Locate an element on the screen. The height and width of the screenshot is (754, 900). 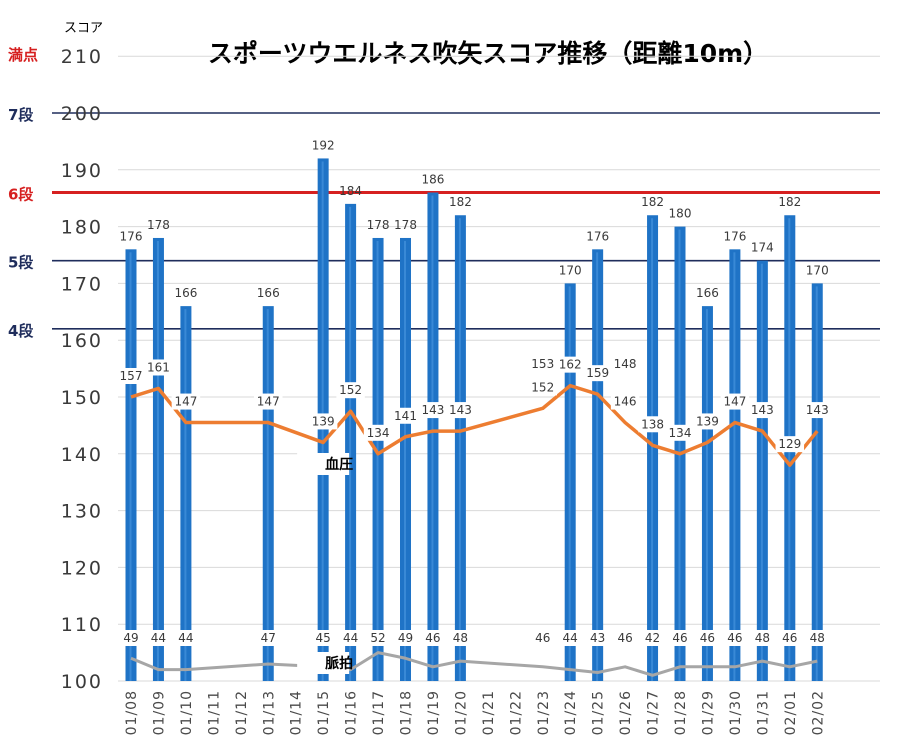
reference-label: 4段 is located at coordinates (20, 331).